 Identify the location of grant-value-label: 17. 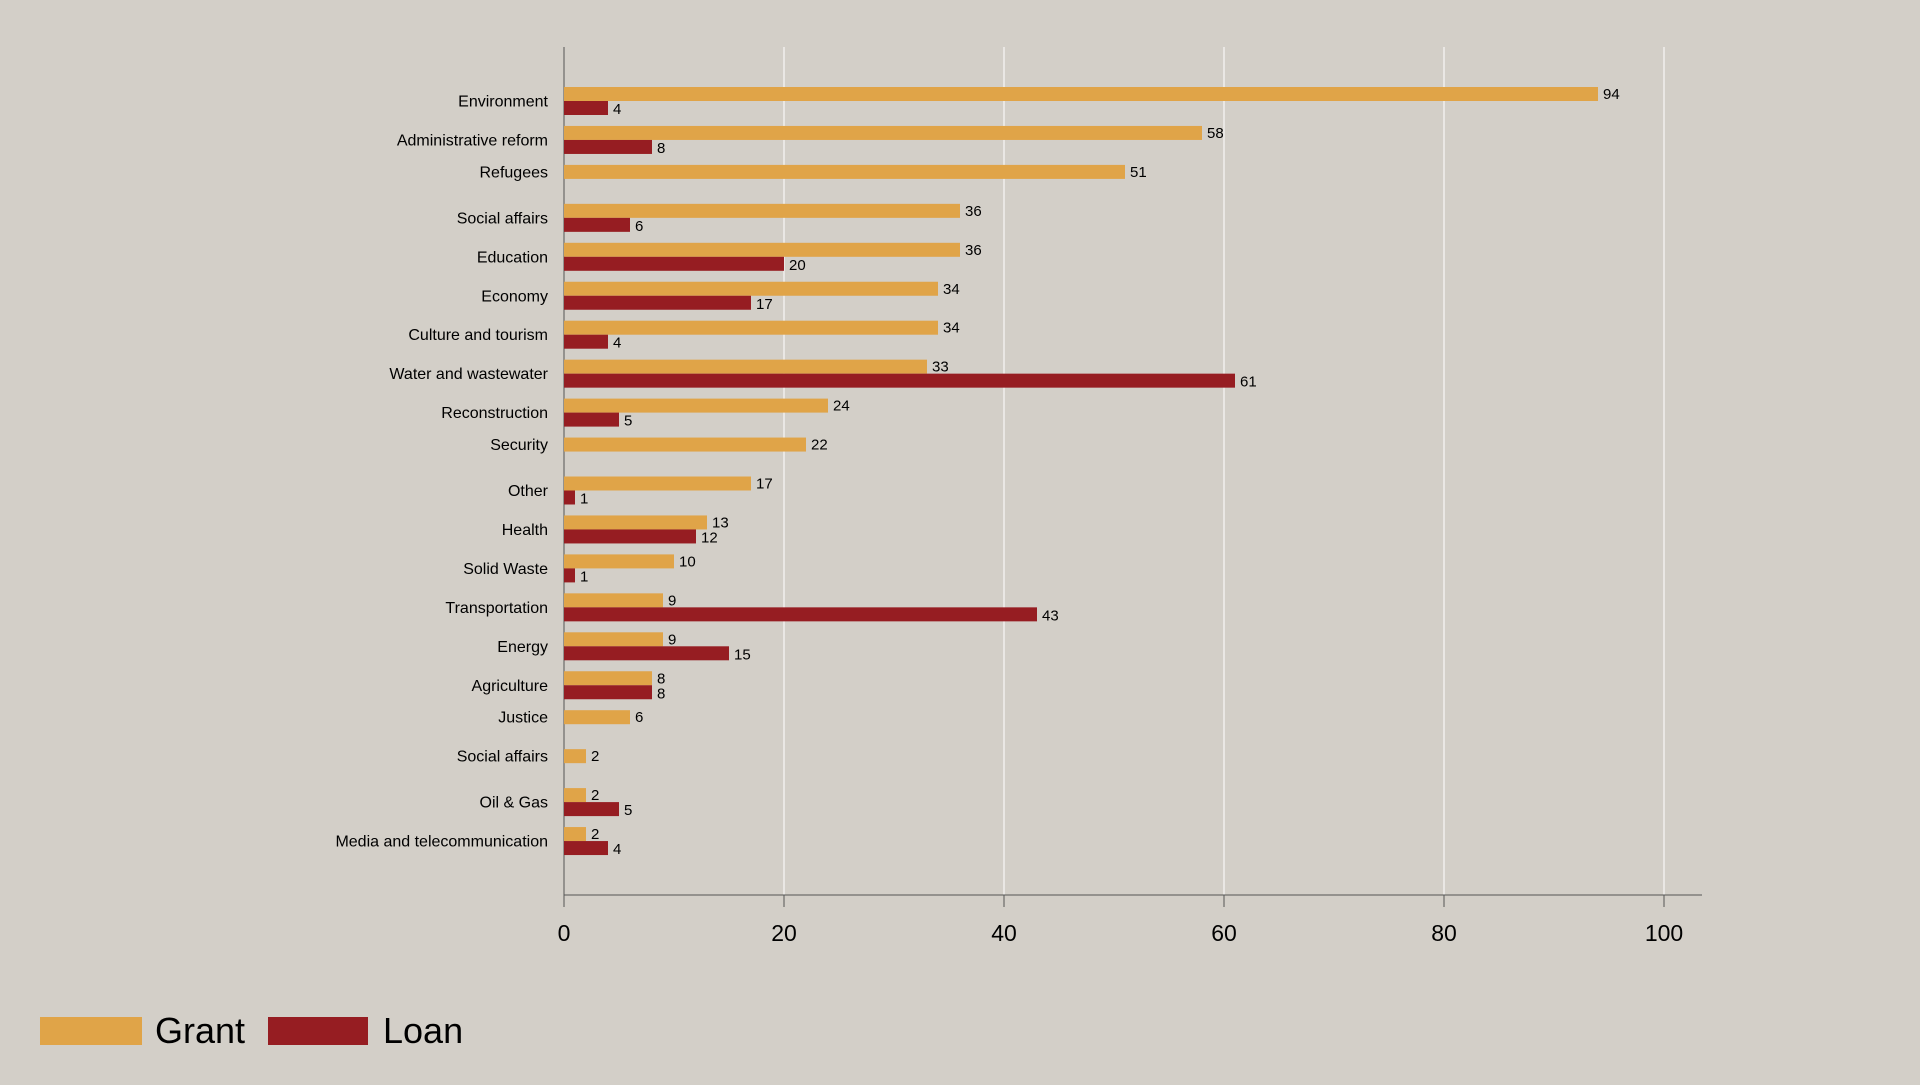
(764, 484).